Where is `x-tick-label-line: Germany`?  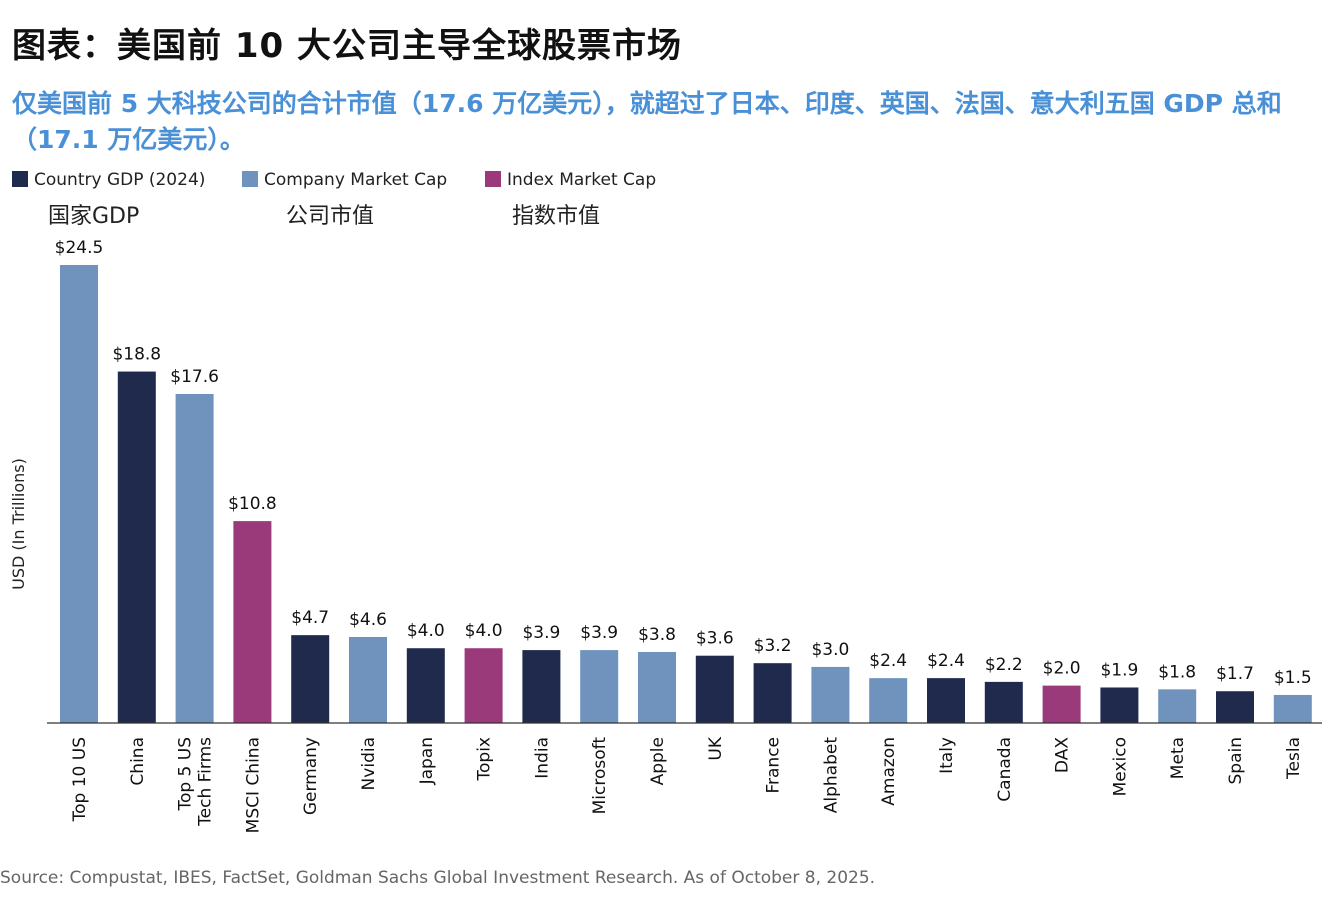 x-tick-label-line: Germany is located at coordinates (311, 776).